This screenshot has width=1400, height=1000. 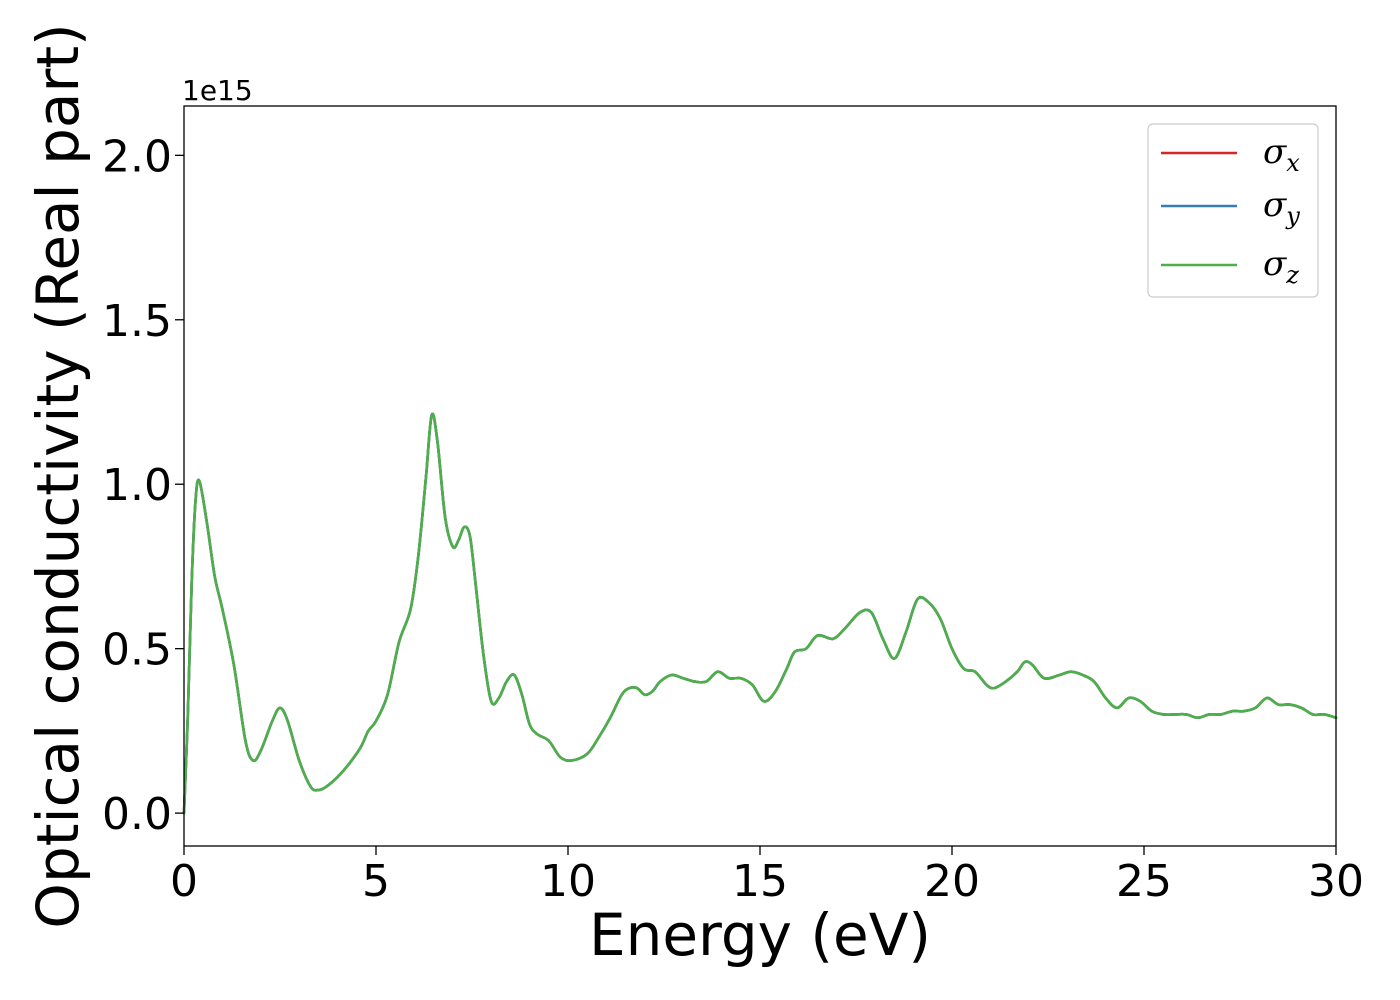 I want to click on x-tick-label: 20, so click(x=952, y=881).